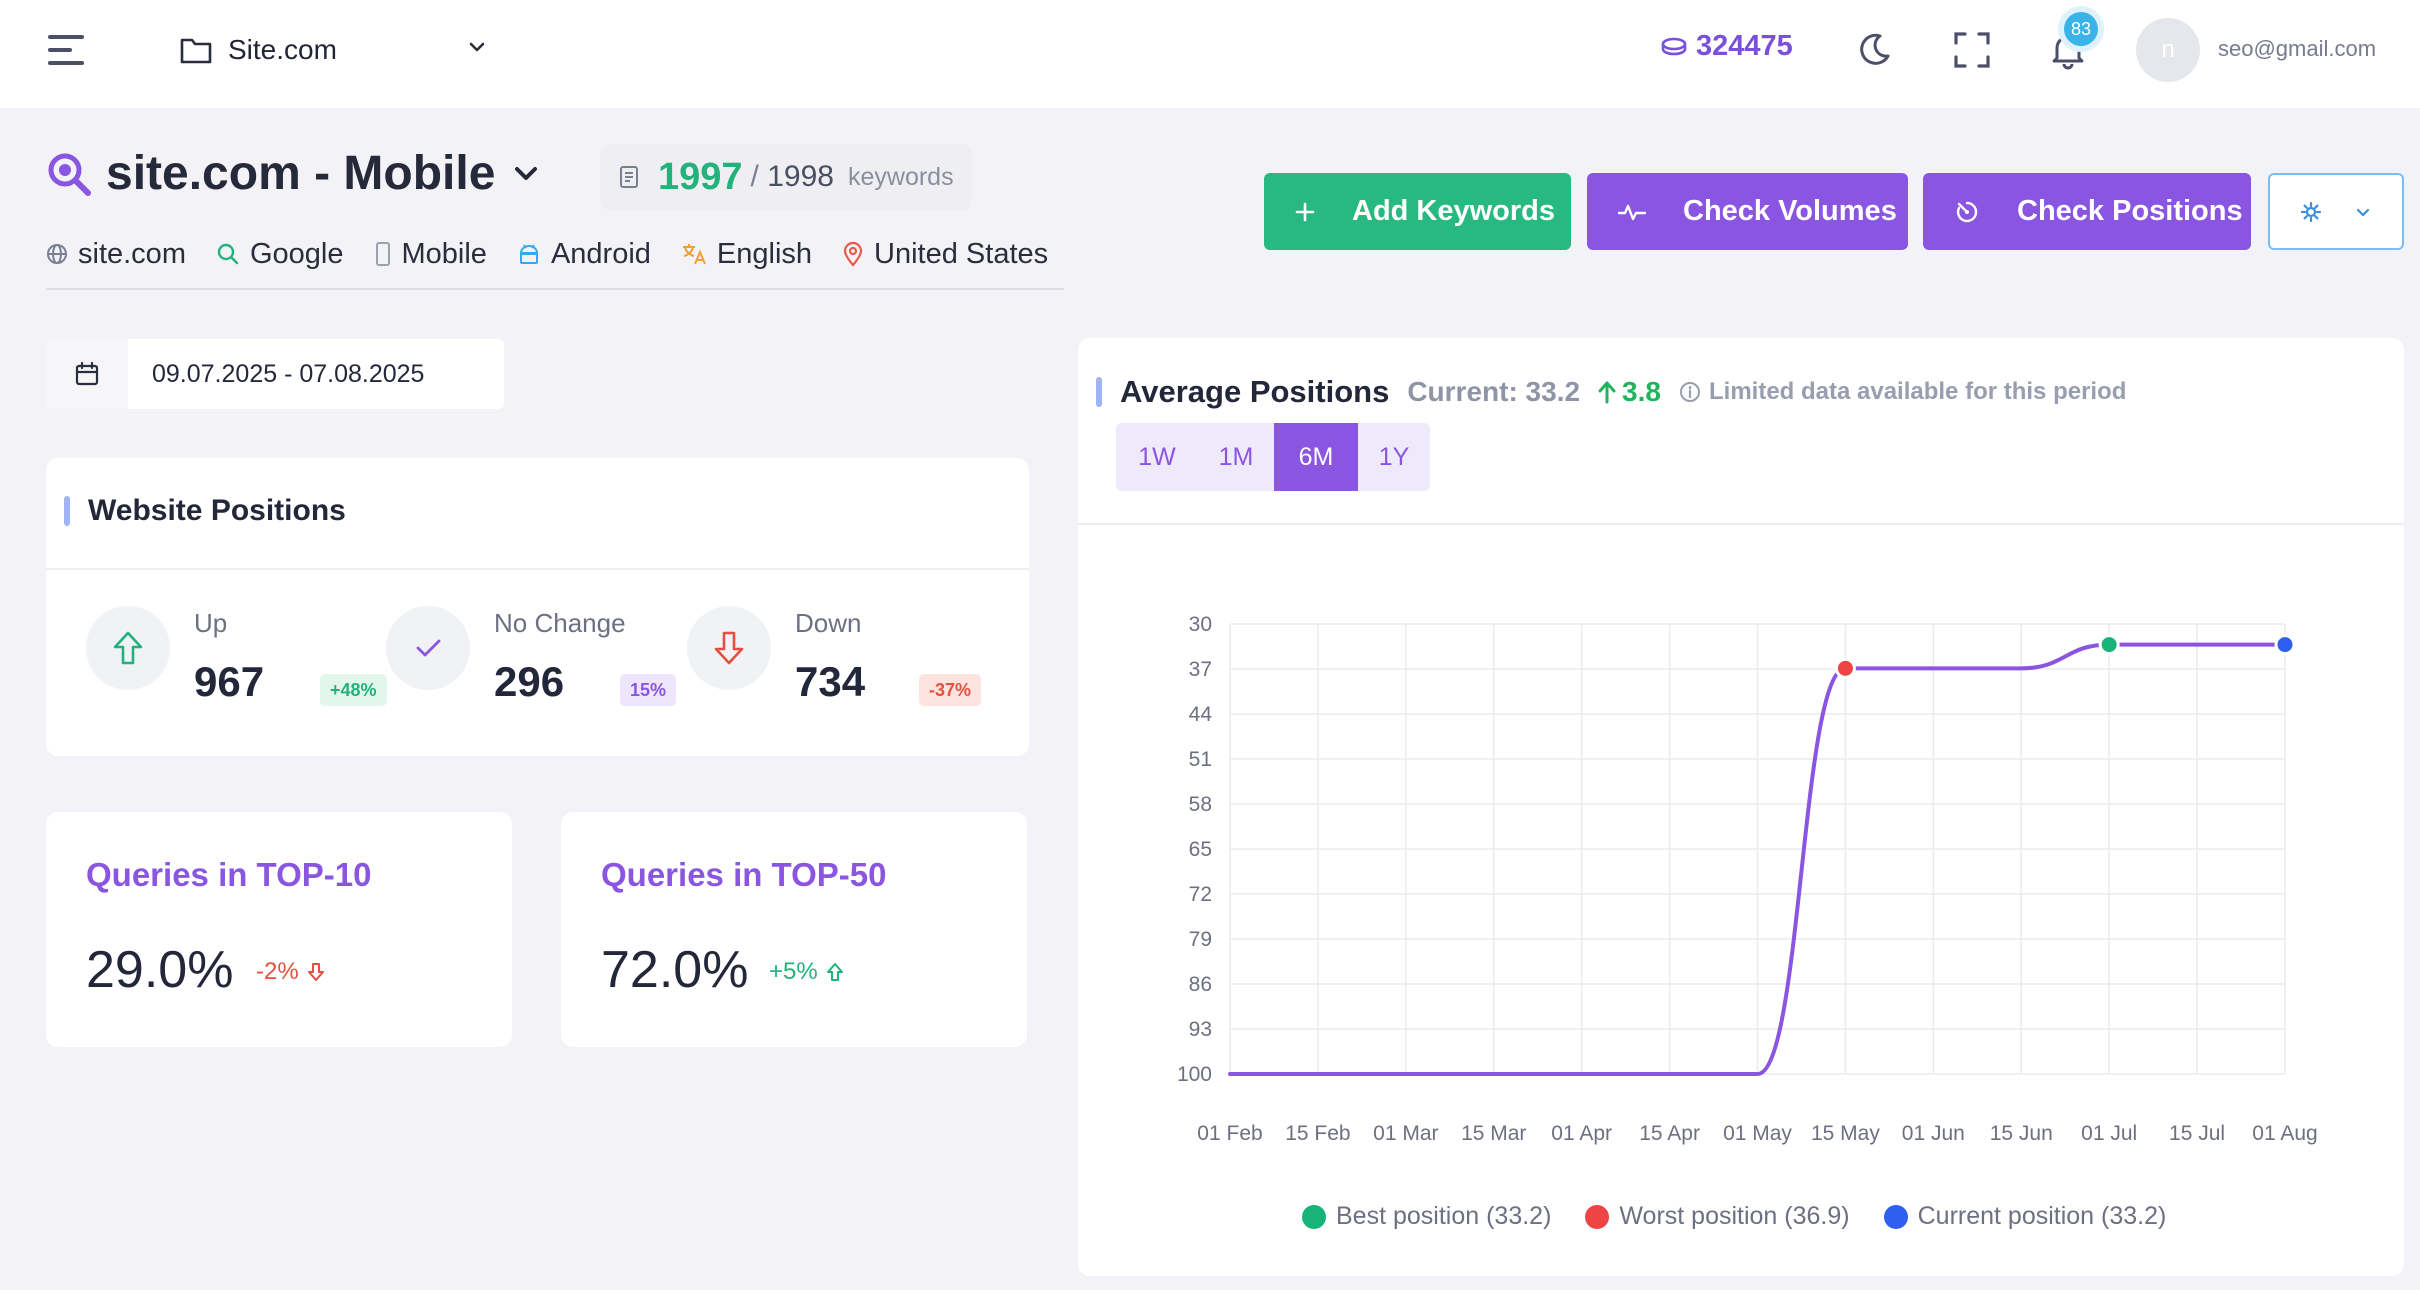  I want to click on avatar: n, so click(2168, 50).